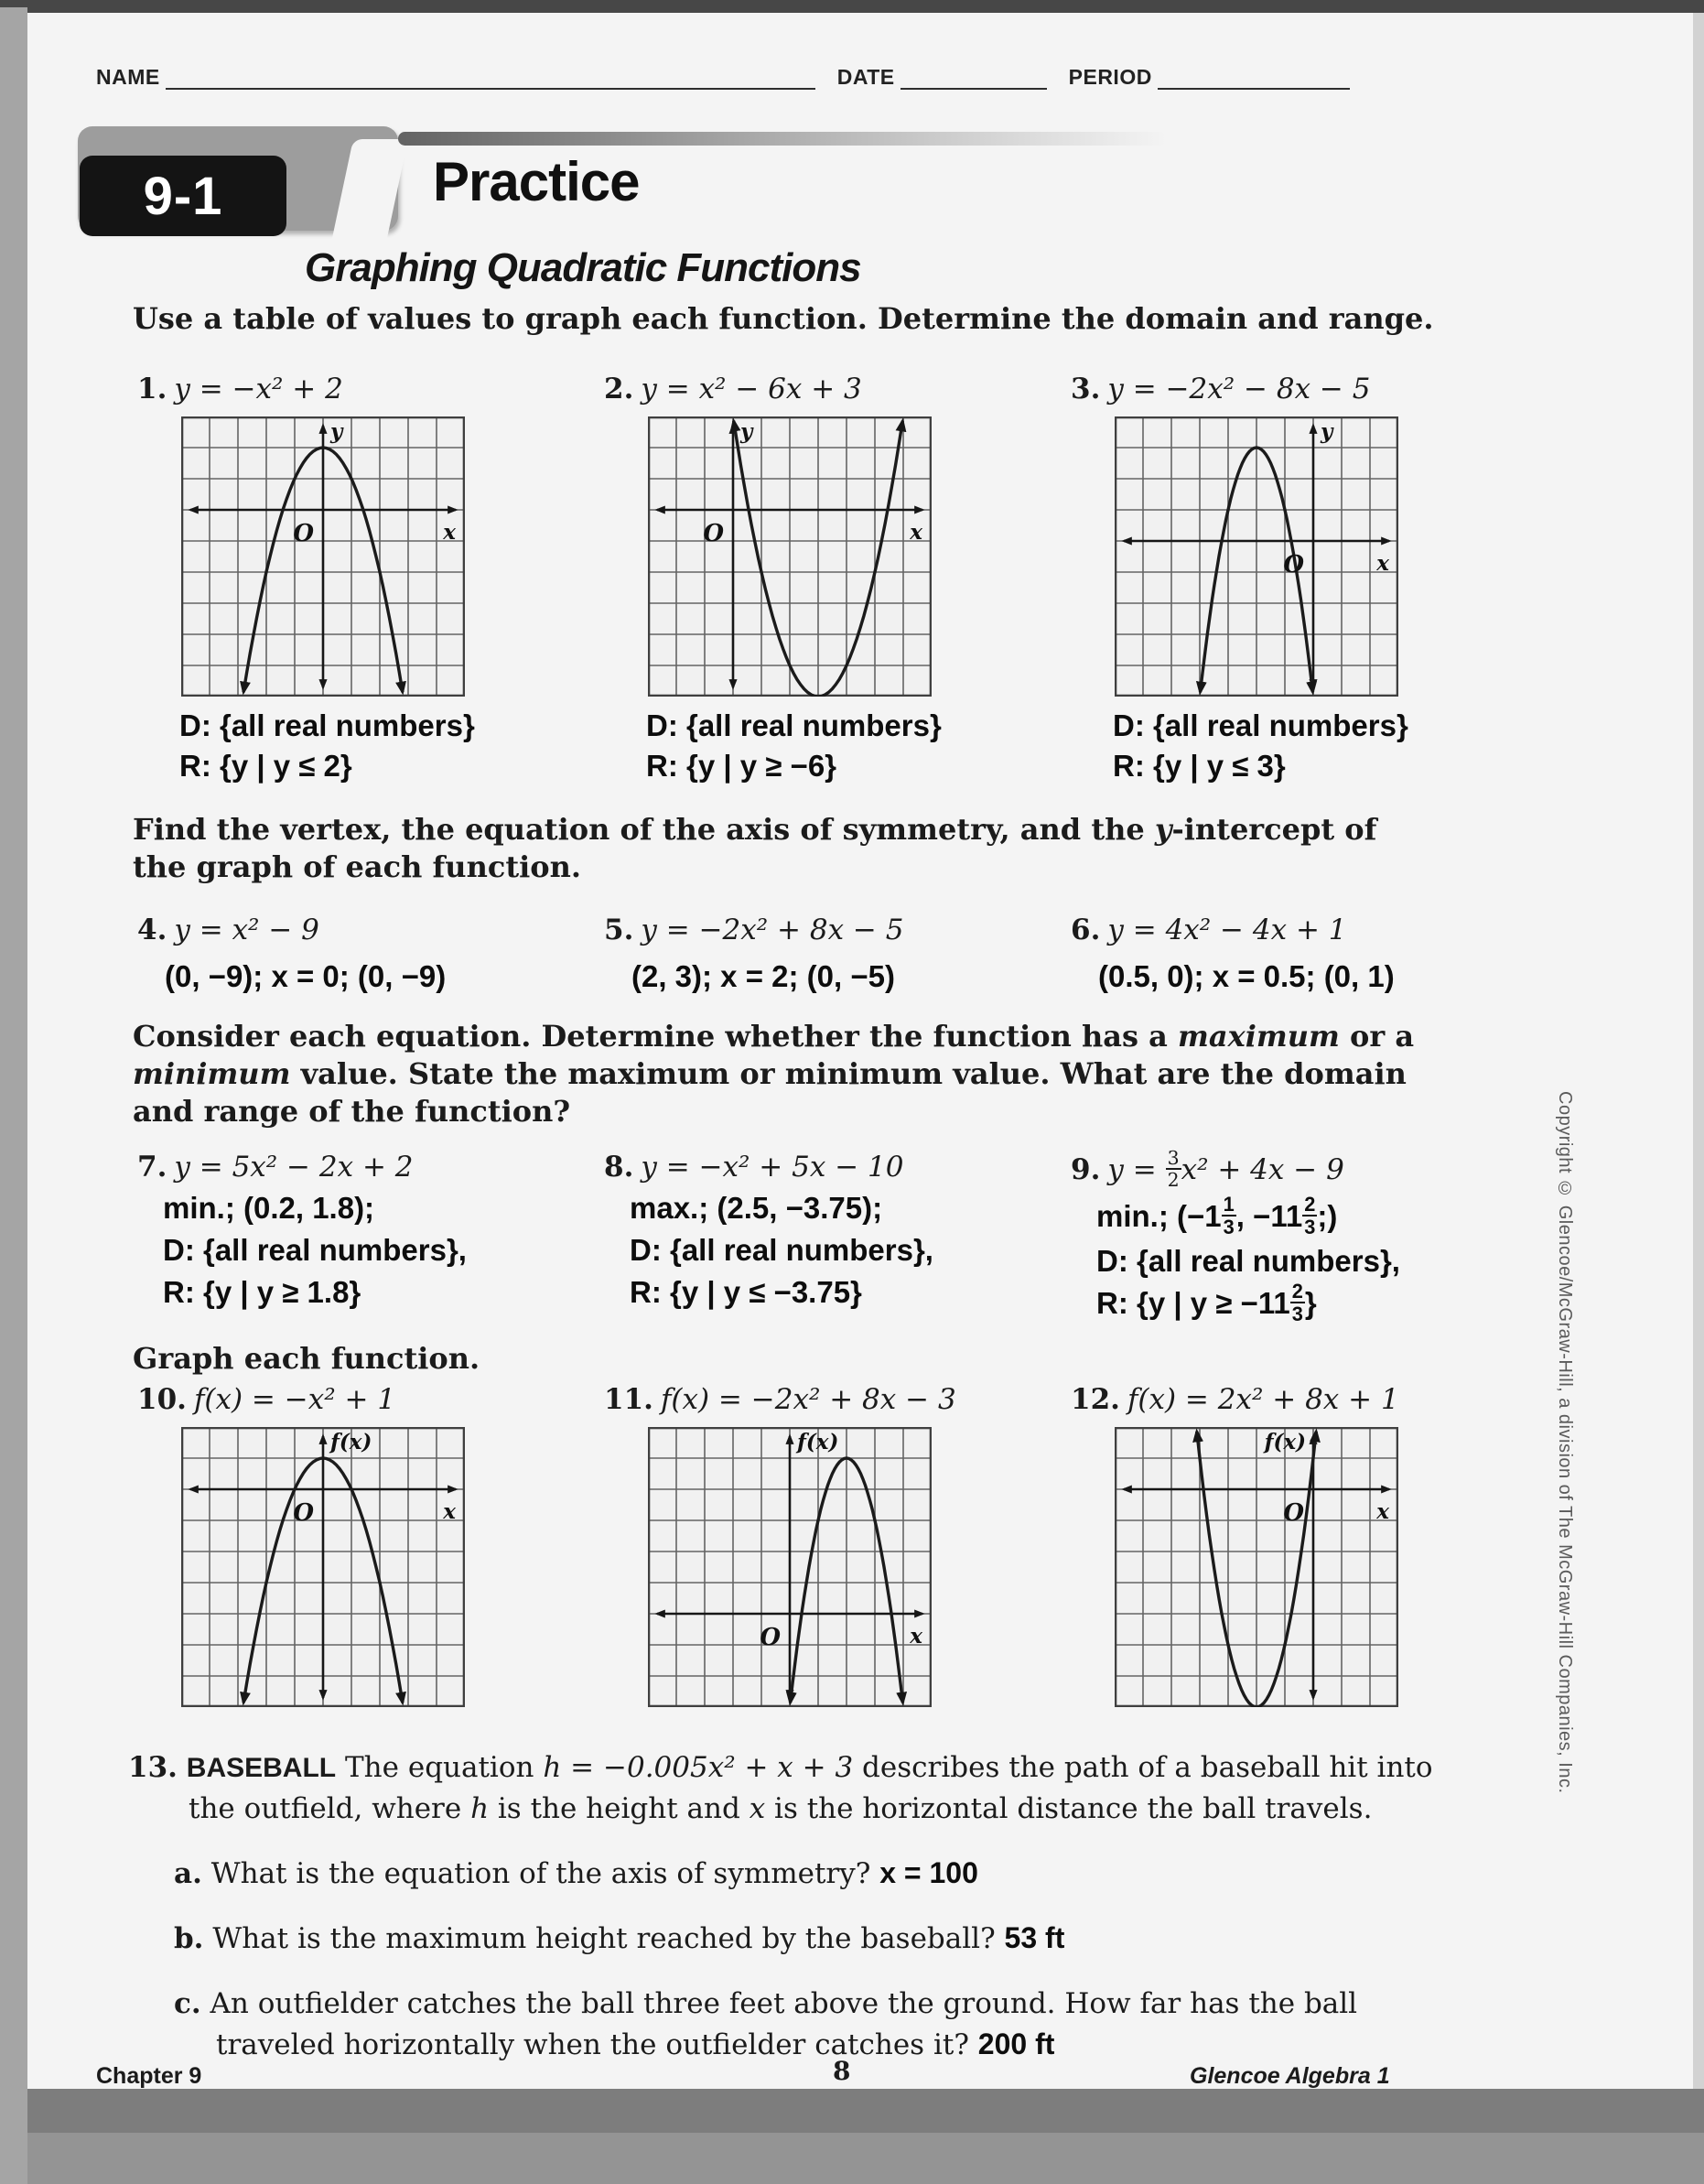  What do you see at coordinates (269, 1207) in the screenshot?
I see `min-max-answer: min.; (0.2, 1.8);` at bounding box center [269, 1207].